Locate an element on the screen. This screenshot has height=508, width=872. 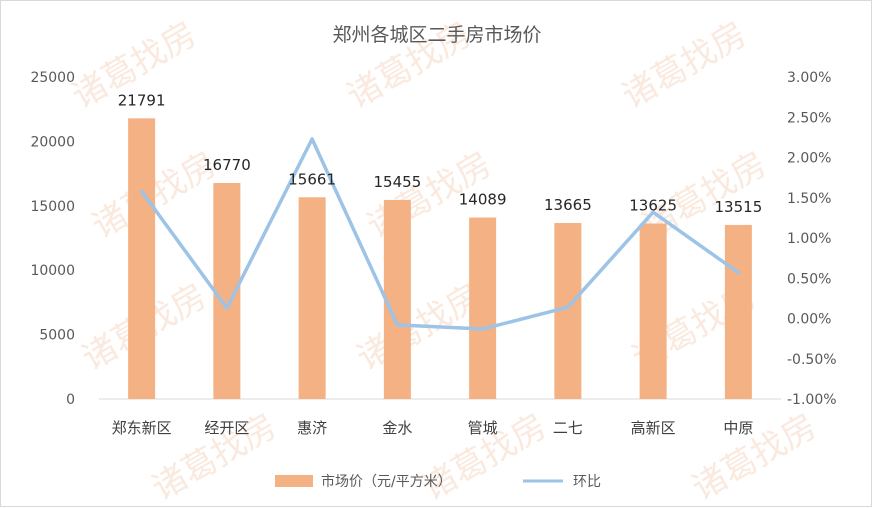
bar-value-label-3: 15455 is located at coordinates (398, 182).